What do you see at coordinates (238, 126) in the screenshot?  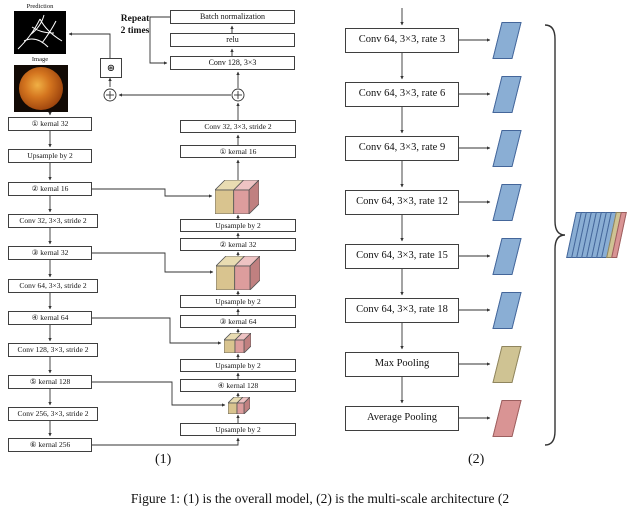 I see `box-mid-conv-32-s2: Conv 32, 3×3, stride 2` at bounding box center [238, 126].